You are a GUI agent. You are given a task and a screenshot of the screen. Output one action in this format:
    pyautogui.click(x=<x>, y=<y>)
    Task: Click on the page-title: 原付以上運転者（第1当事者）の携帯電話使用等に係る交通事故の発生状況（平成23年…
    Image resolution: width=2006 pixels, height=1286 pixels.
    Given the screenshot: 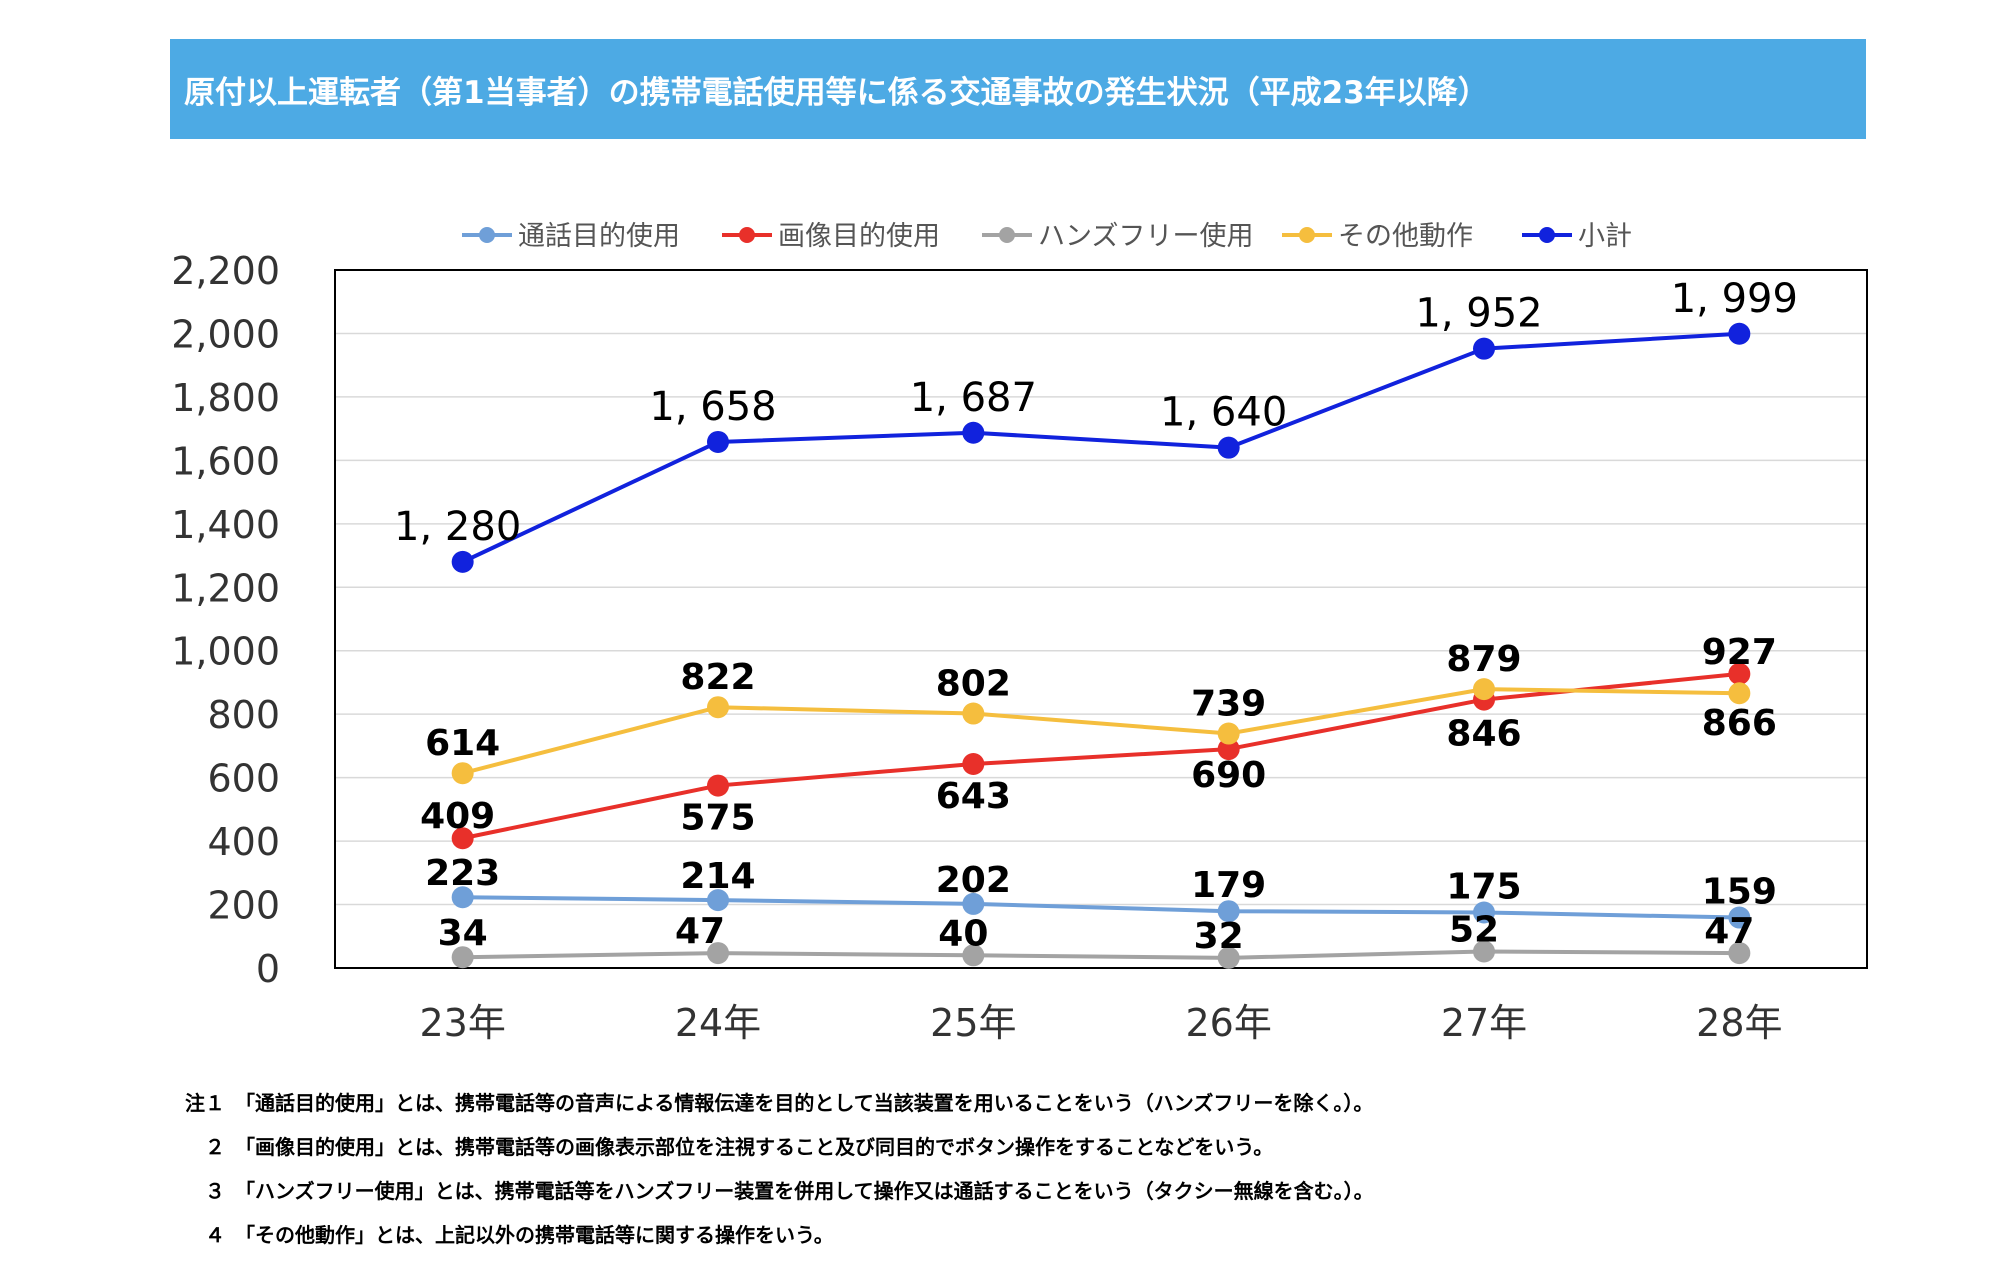 What is the action you would take?
    pyautogui.click(x=836, y=92)
    